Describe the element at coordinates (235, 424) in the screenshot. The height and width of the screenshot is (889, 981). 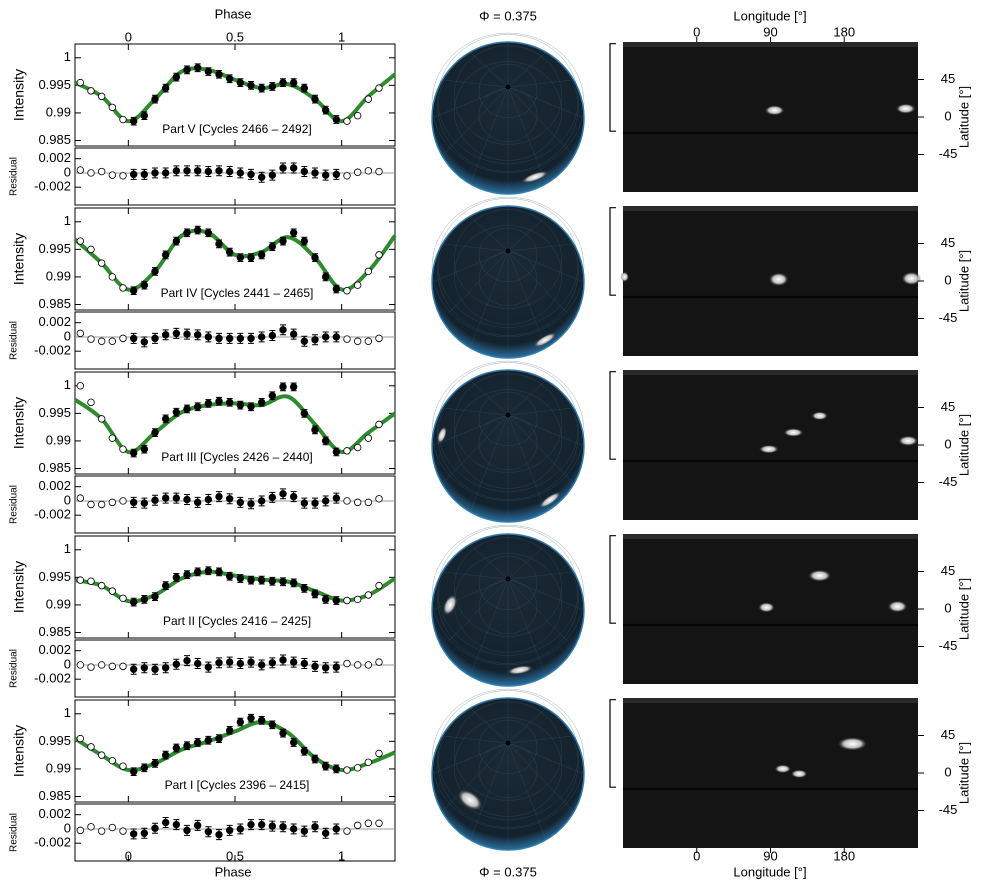
I see `model-curve` at that location.